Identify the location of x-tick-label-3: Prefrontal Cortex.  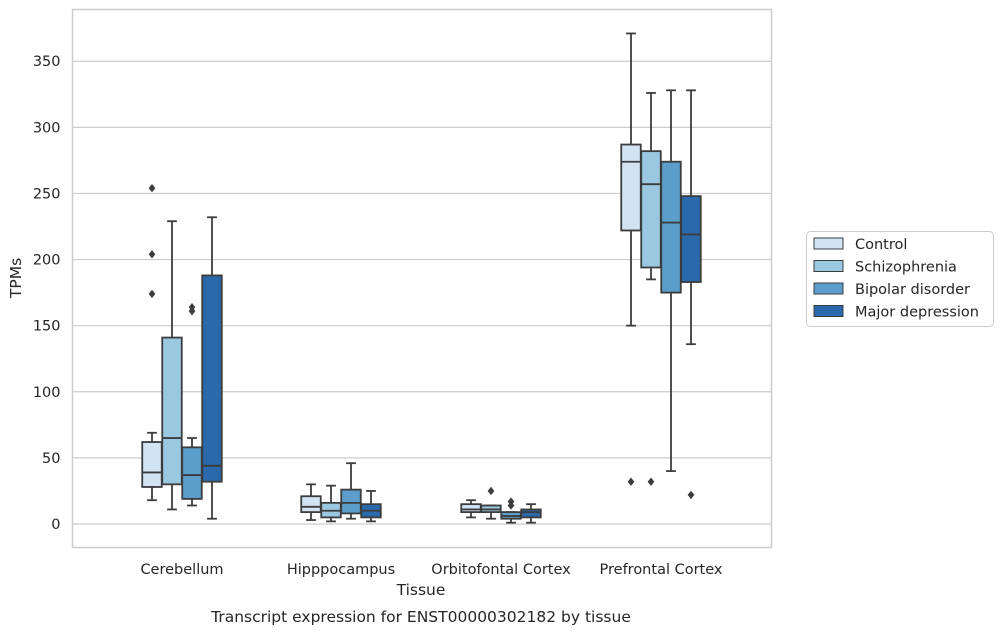
(661, 570).